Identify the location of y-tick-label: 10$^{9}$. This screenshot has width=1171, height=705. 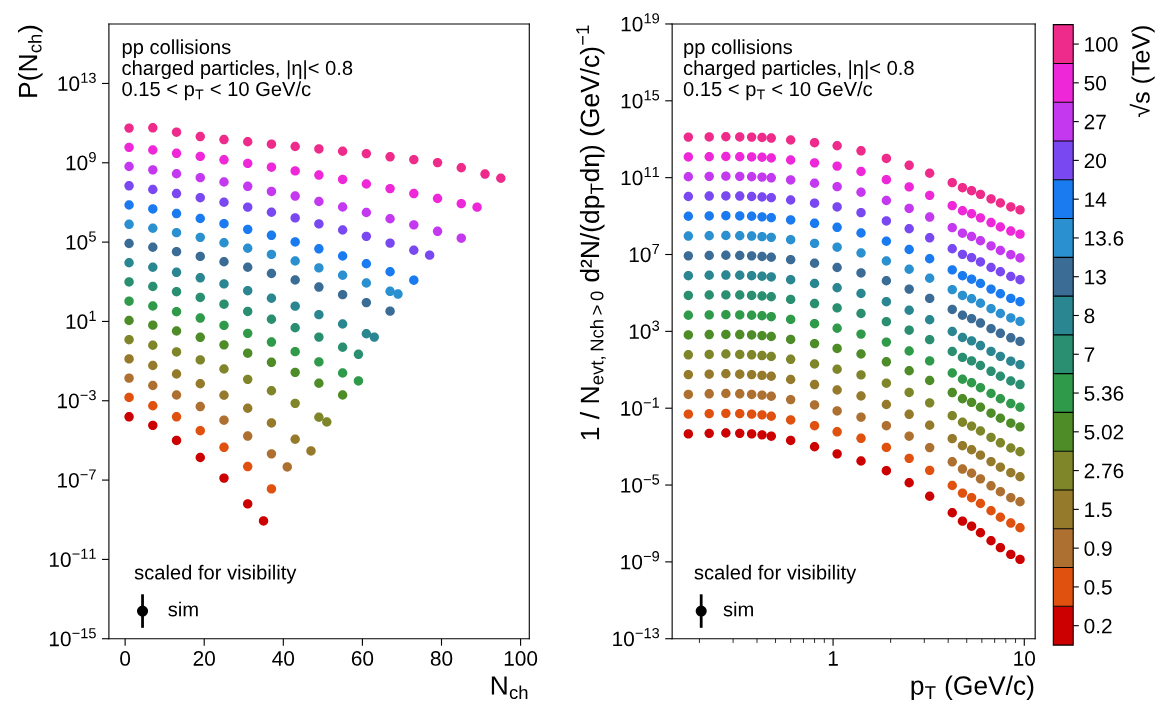
(81, 161).